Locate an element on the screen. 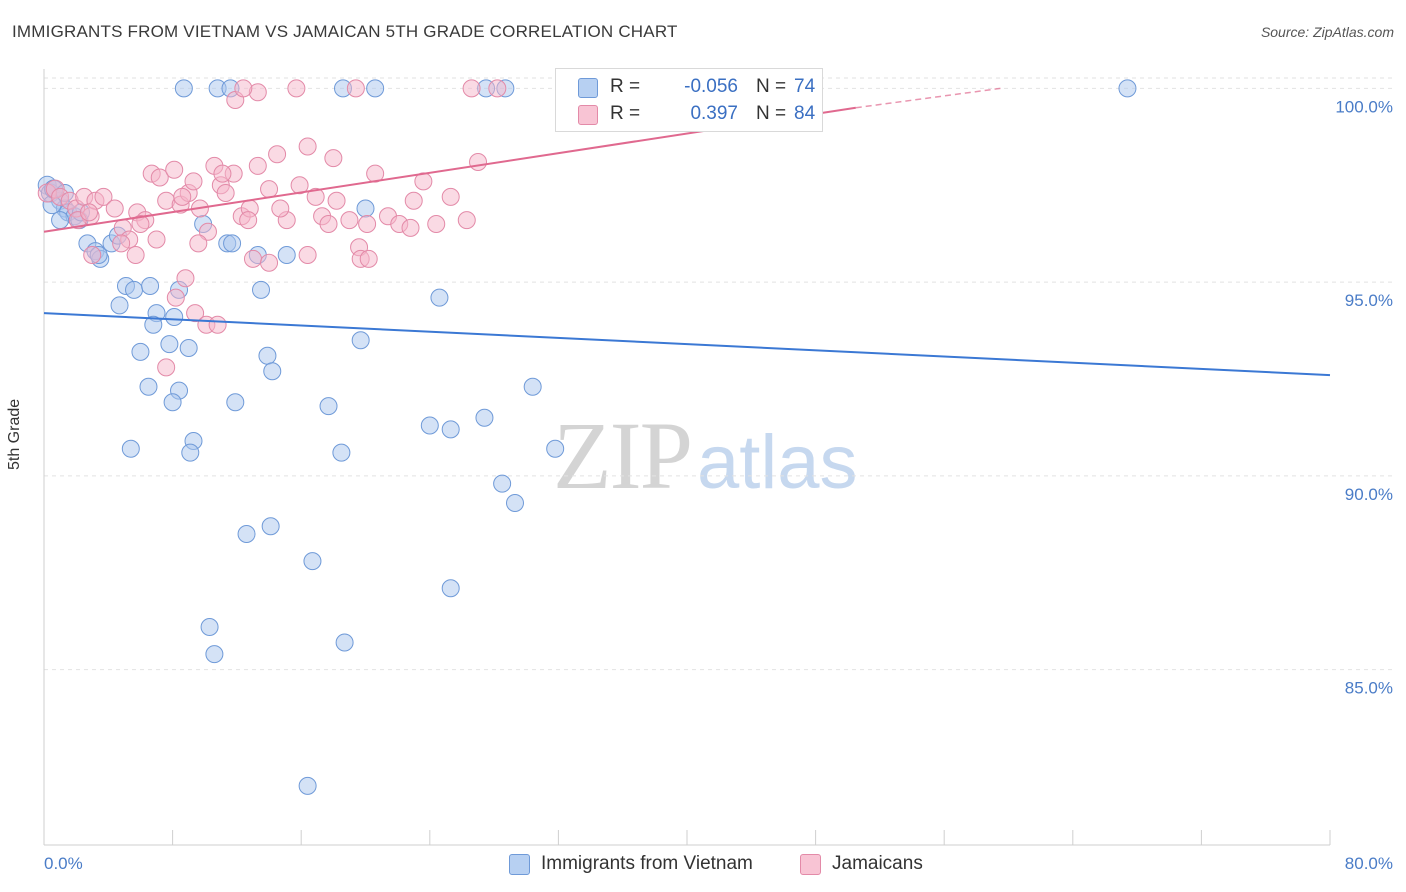  y-tick-label: 85.0% is located at coordinates (1369, 688).